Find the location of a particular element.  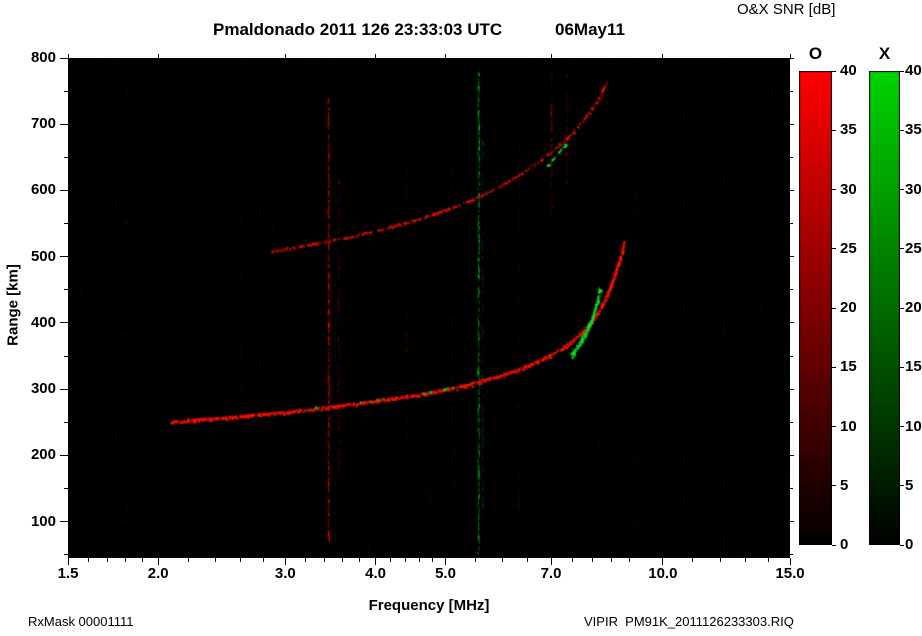

y-tick-label: 600 is located at coordinates (43, 190).